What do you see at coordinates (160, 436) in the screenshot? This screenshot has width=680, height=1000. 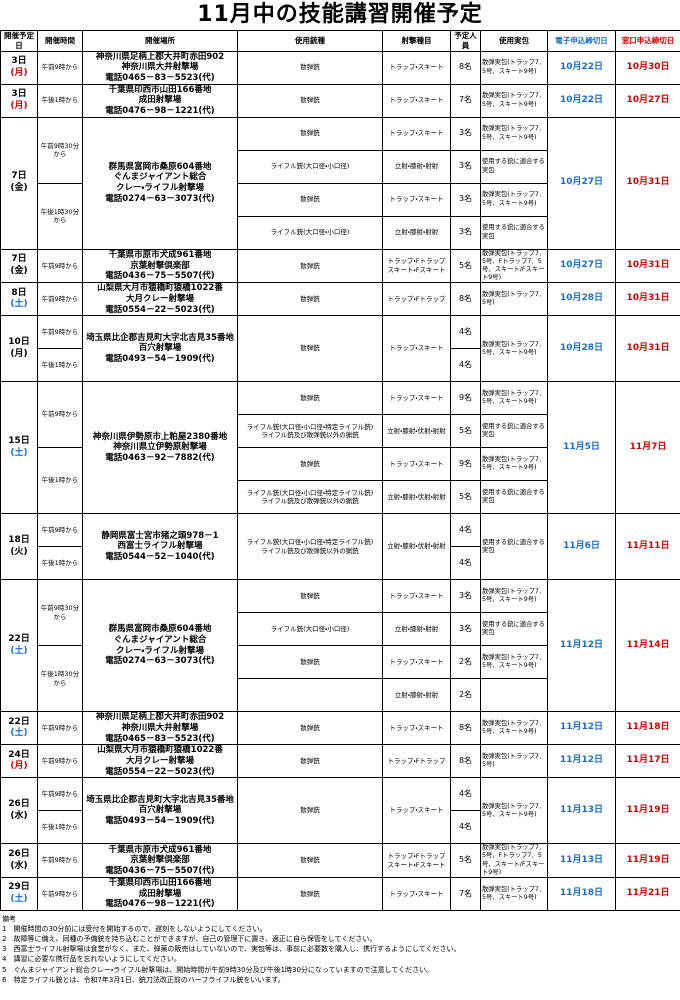 I see `text-line: 神奈川県伊勢原市上粕屋2380番地` at bounding box center [160, 436].